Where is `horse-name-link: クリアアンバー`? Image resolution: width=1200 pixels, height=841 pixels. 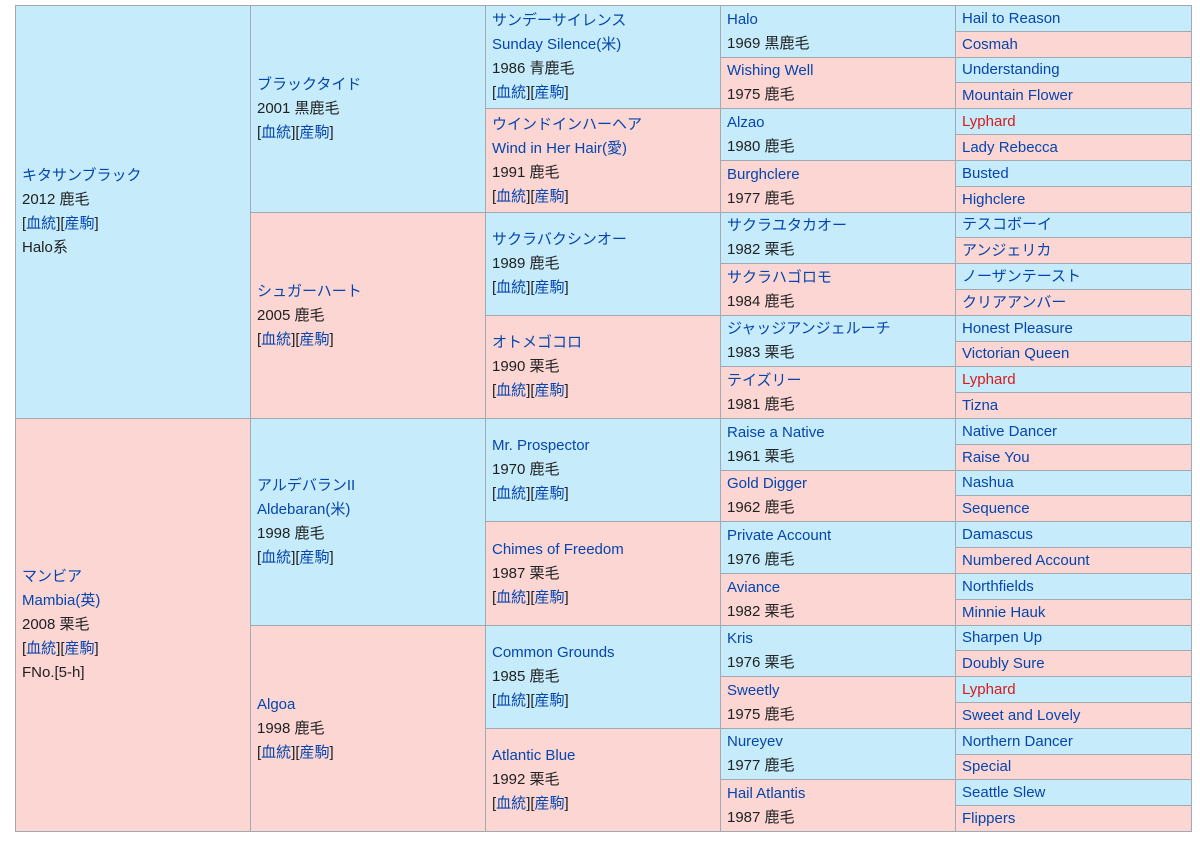 horse-name-link: クリアアンバー is located at coordinates (1014, 302).